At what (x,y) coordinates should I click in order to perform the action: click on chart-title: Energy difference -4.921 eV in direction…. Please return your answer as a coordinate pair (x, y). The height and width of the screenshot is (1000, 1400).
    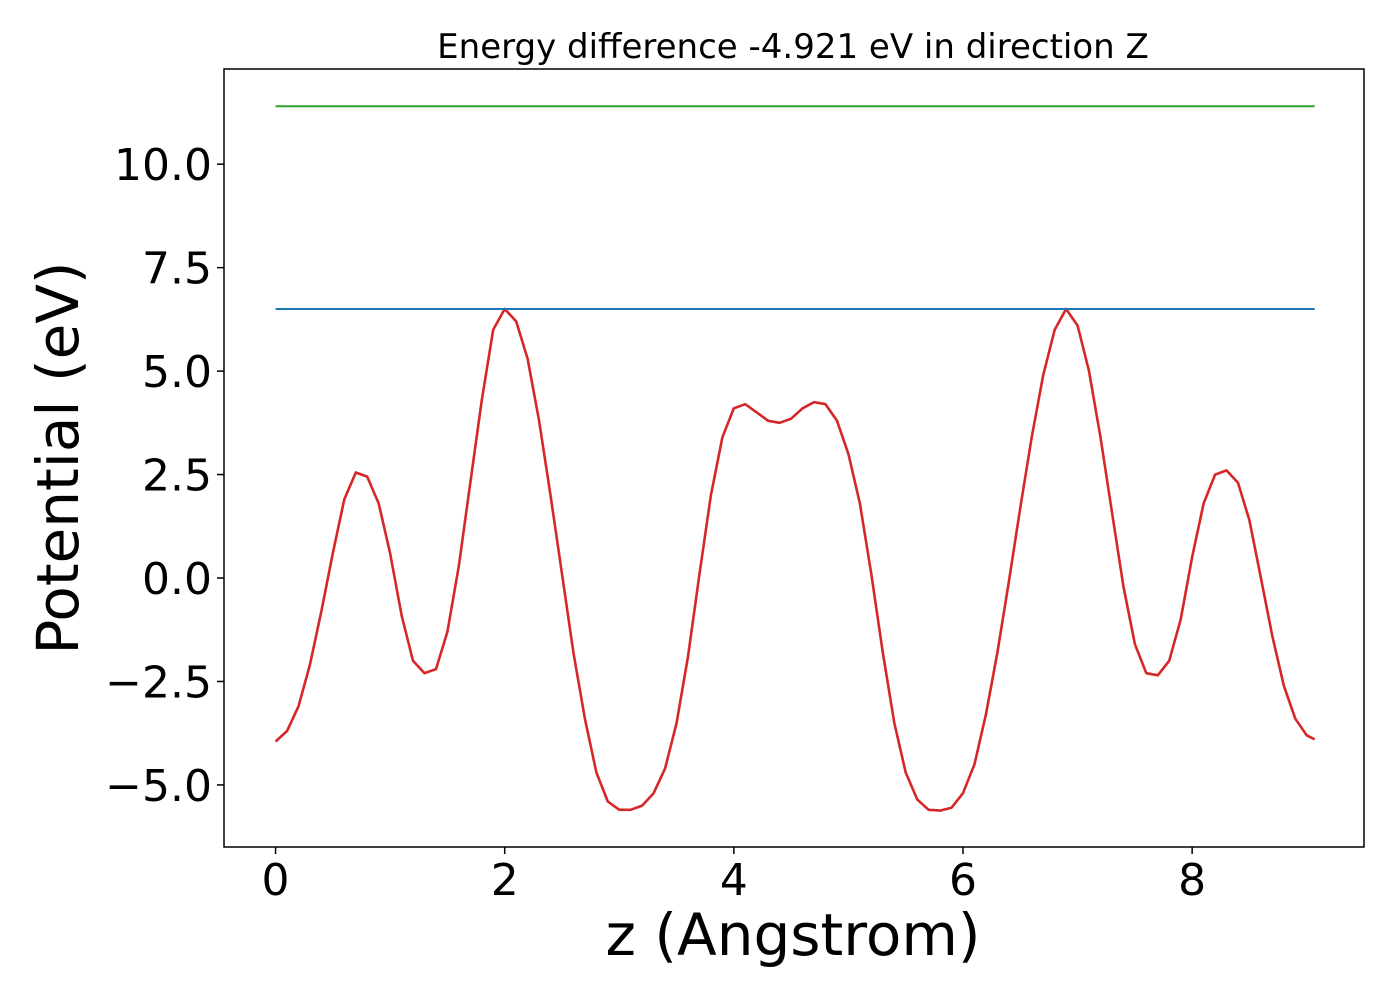
    Looking at the image, I should click on (793, 47).